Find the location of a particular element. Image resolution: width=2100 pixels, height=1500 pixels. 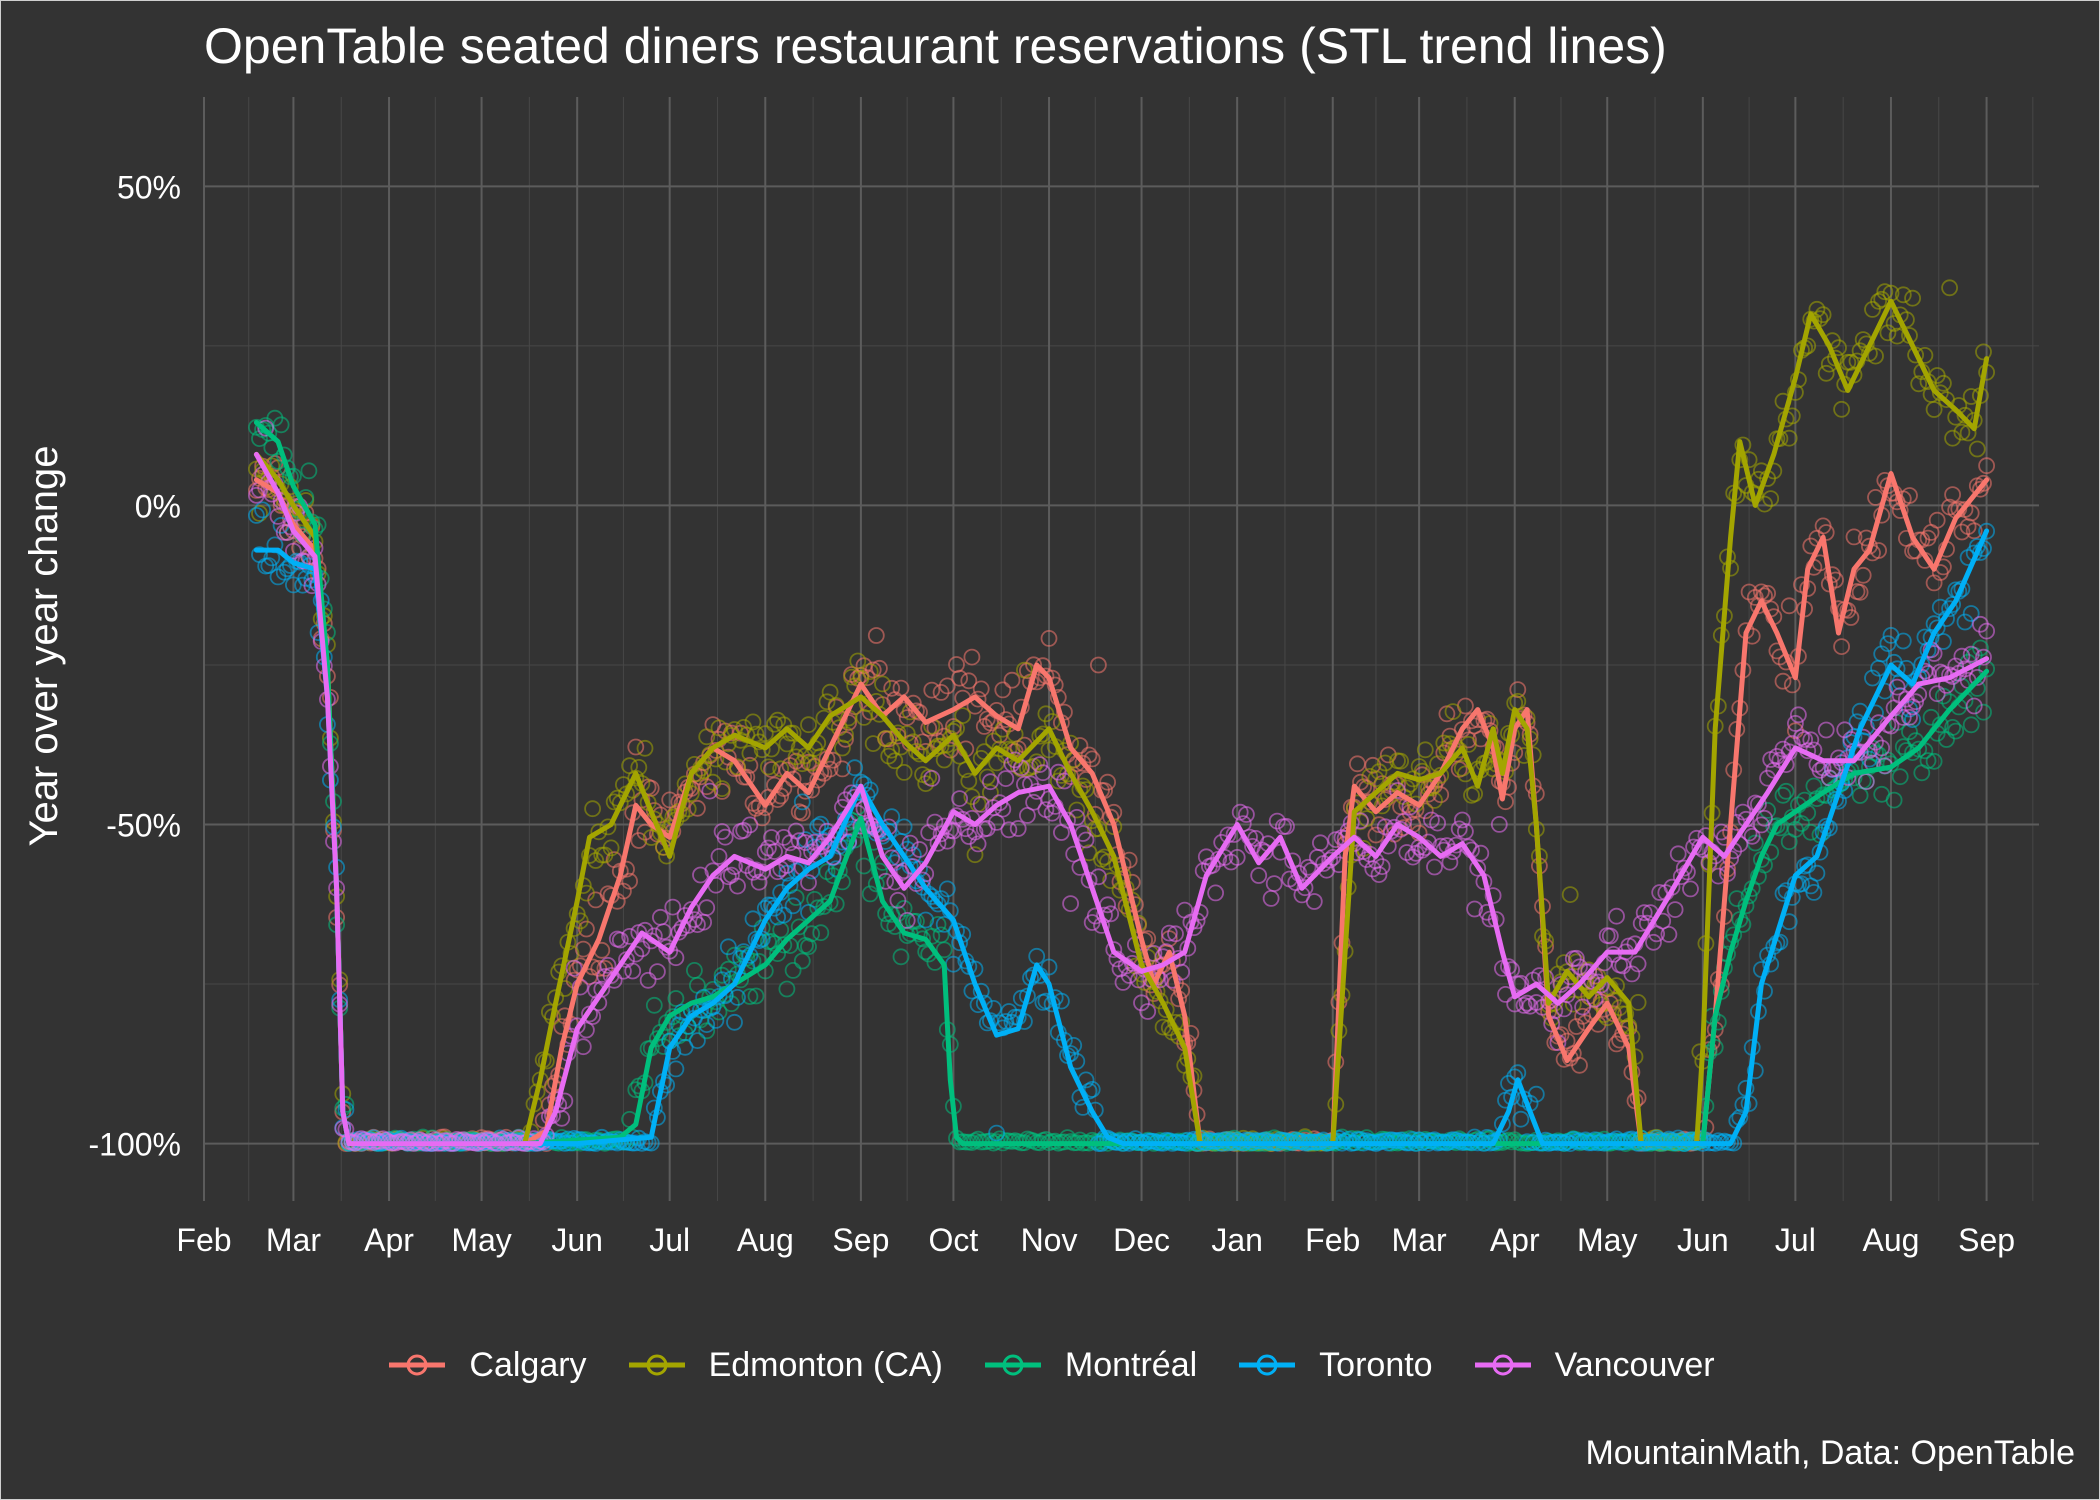

x-tick-label: Nov is located at coordinates (1049, 1240).